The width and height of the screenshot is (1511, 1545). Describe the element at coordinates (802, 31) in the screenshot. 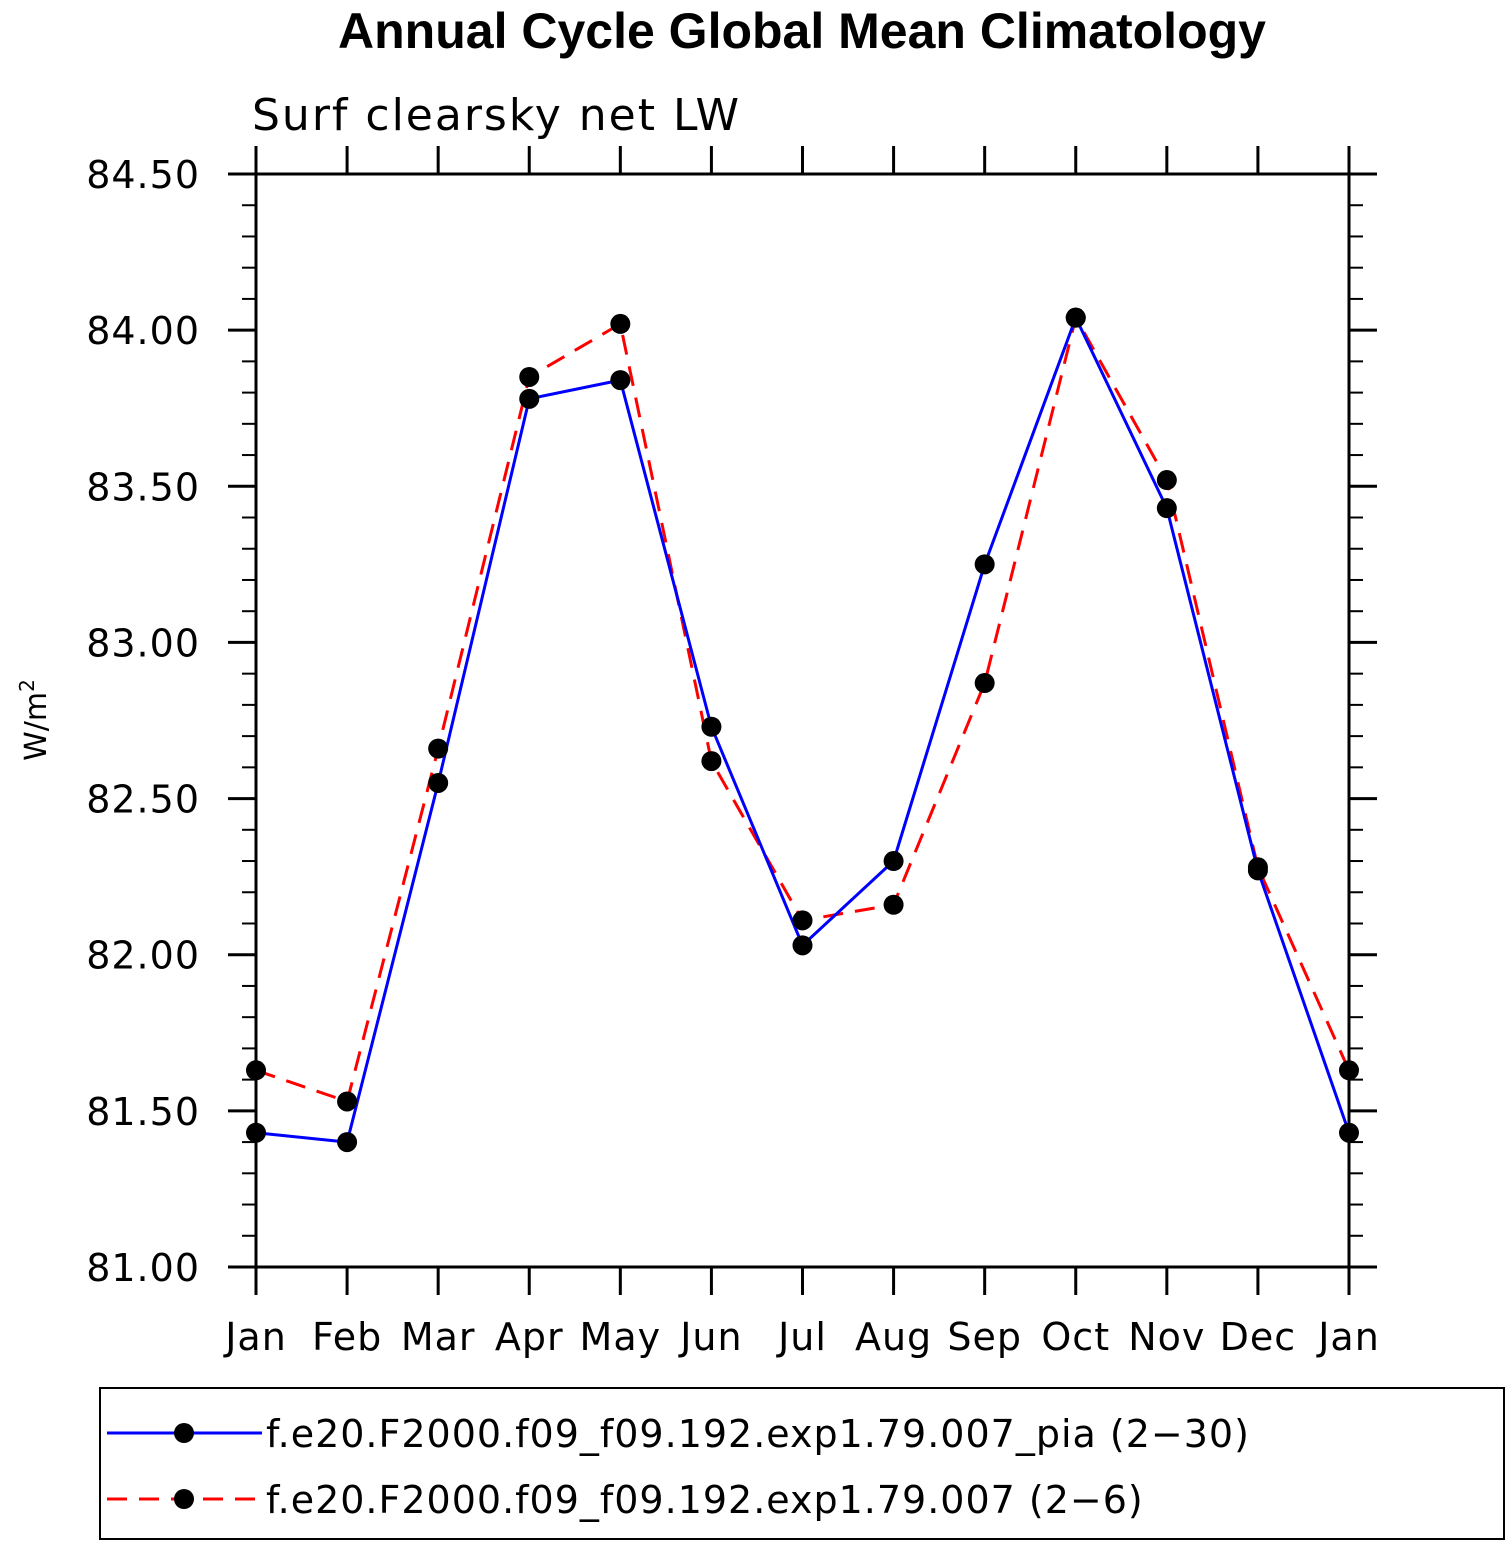

I see `chart-title: Annual Cycle Global Mean Climatology` at that location.